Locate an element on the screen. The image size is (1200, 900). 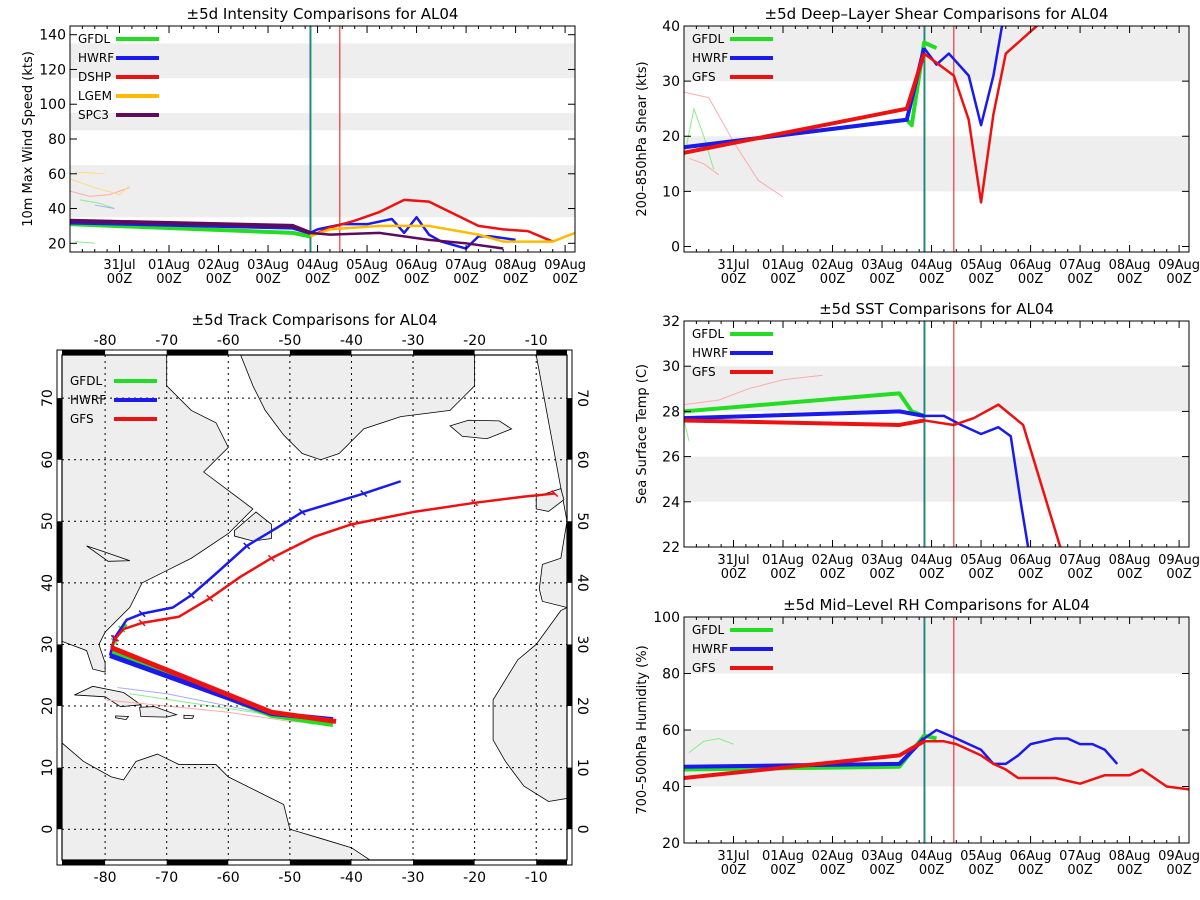
series-line-gfs is located at coordinates (805, 103).